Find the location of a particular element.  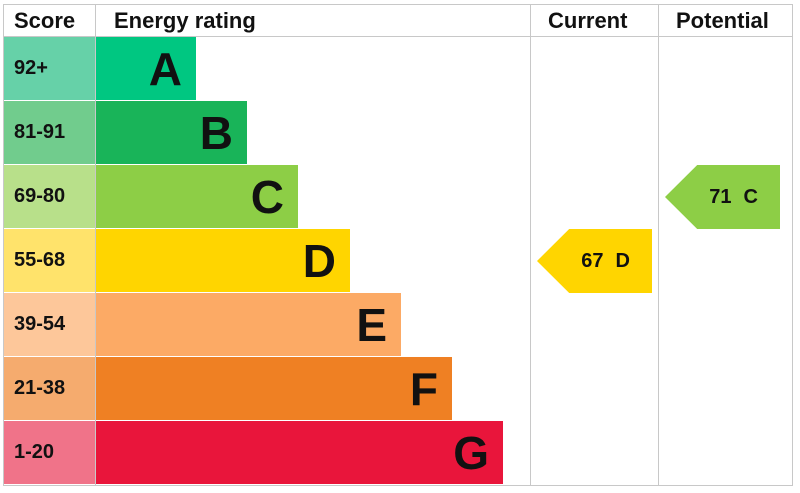

rating-bar-c: C is located at coordinates (197, 196).